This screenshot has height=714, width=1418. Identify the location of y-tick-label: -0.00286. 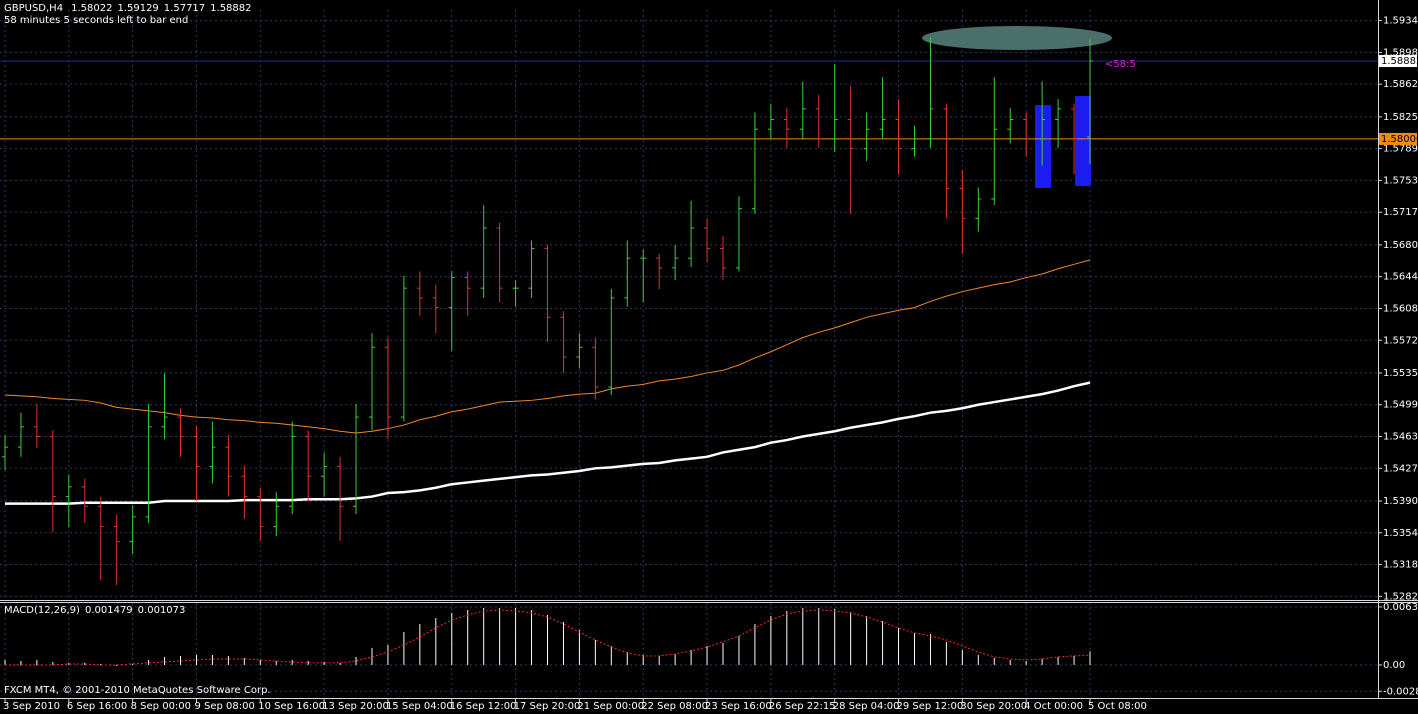
(1400, 691).